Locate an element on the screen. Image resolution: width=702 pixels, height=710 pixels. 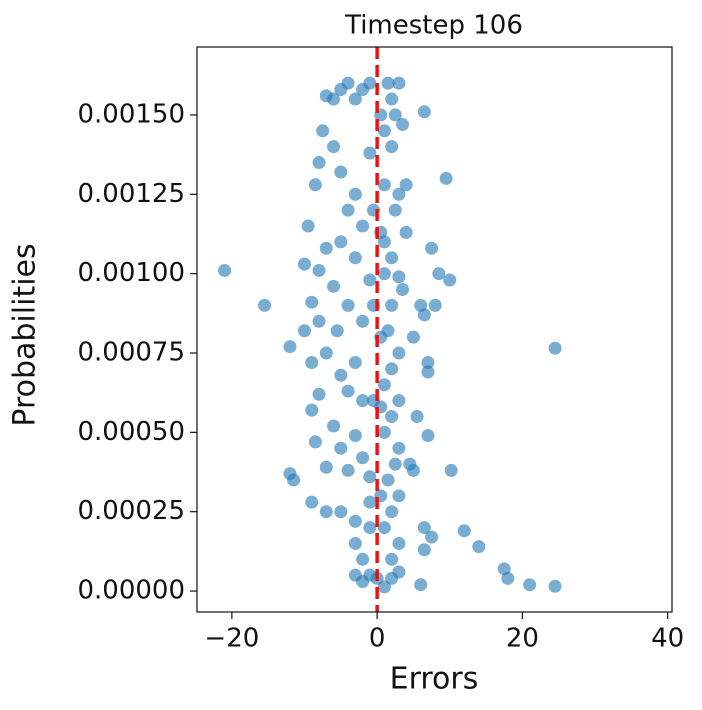
y-tick-label: 0.00125 is located at coordinates (131, 194).